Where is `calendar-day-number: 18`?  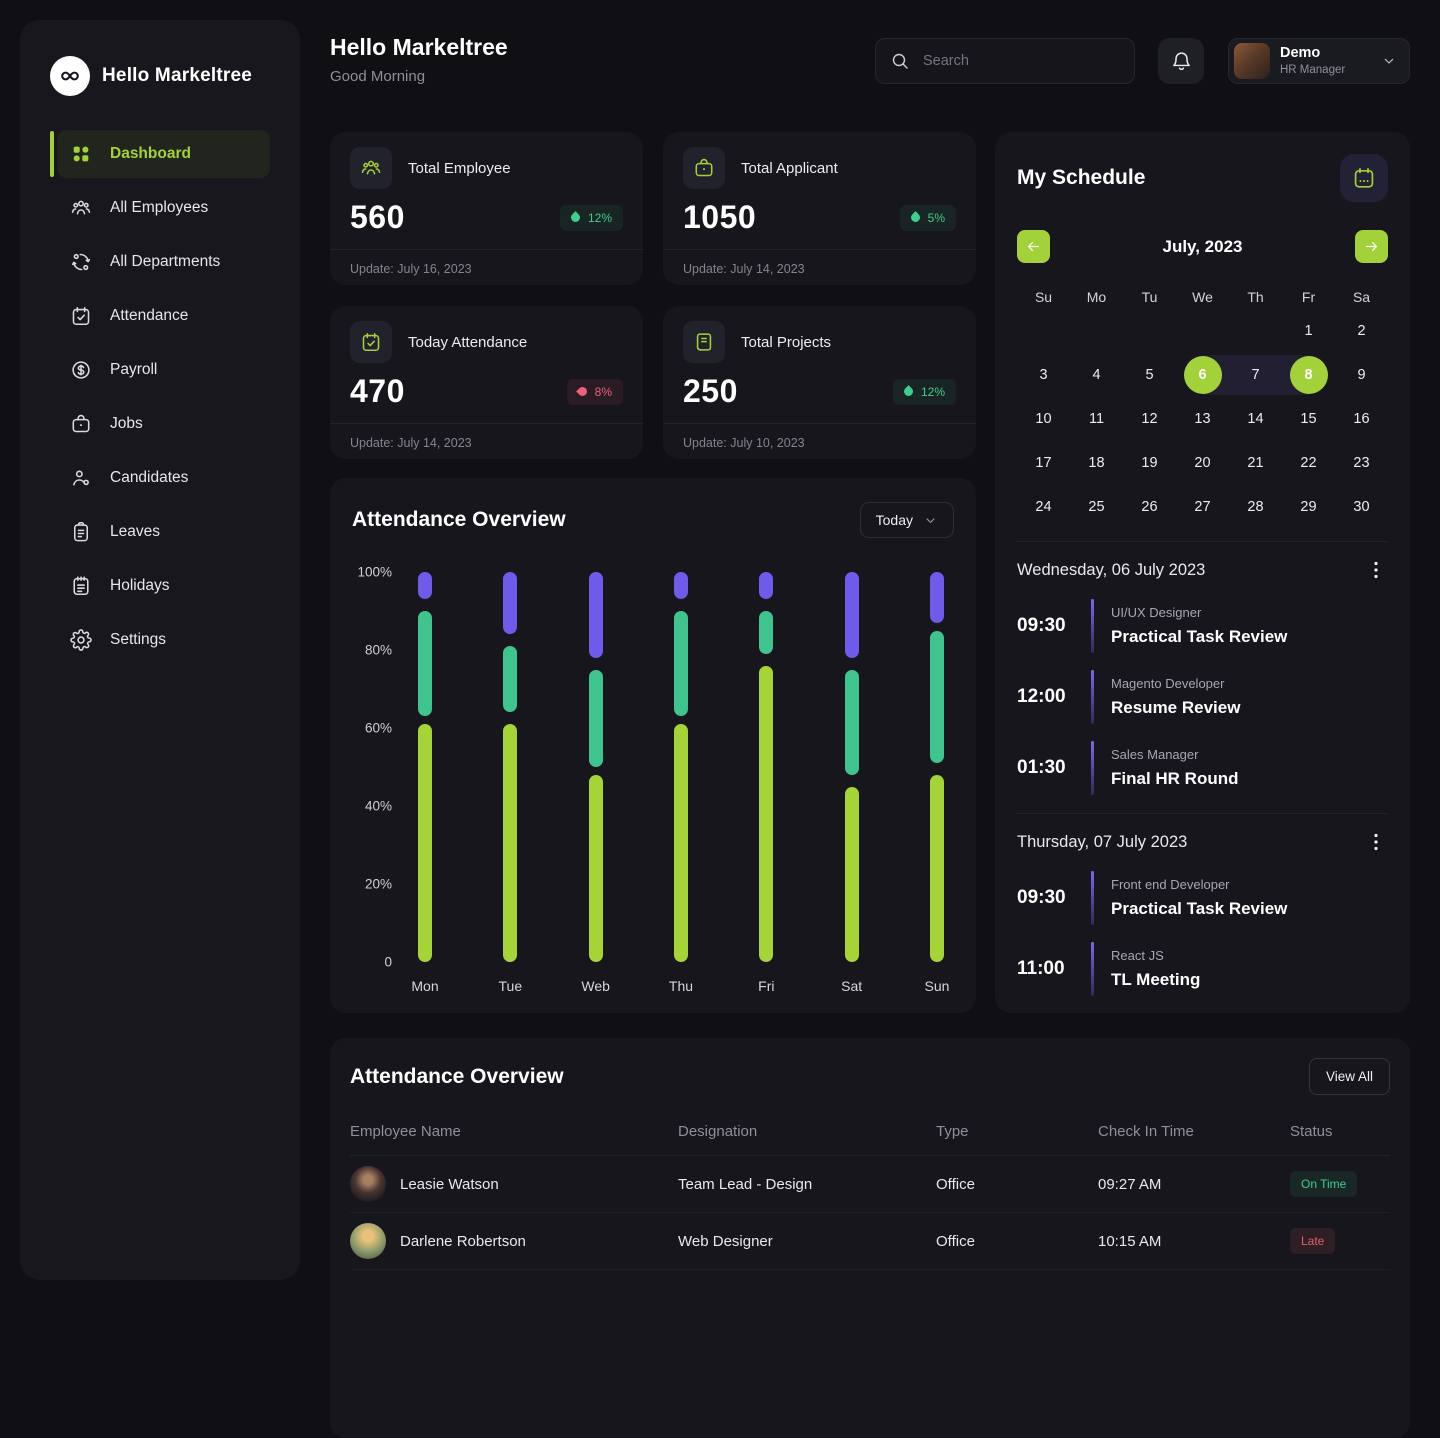
calendar-day-number: 18 is located at coordinates (1096, 463).